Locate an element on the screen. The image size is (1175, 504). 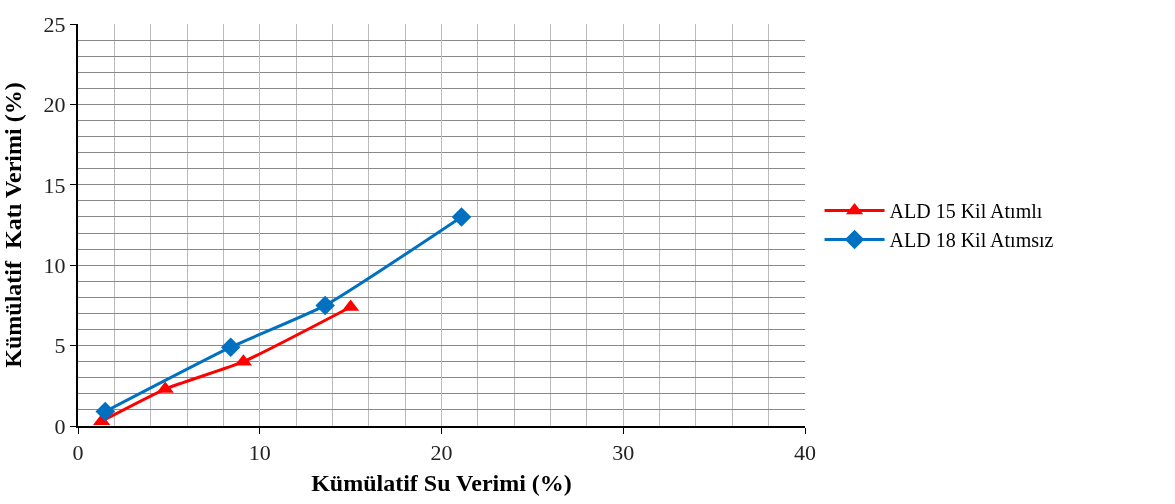
x-tick-label: 0 is located at coordinates (78, 453).